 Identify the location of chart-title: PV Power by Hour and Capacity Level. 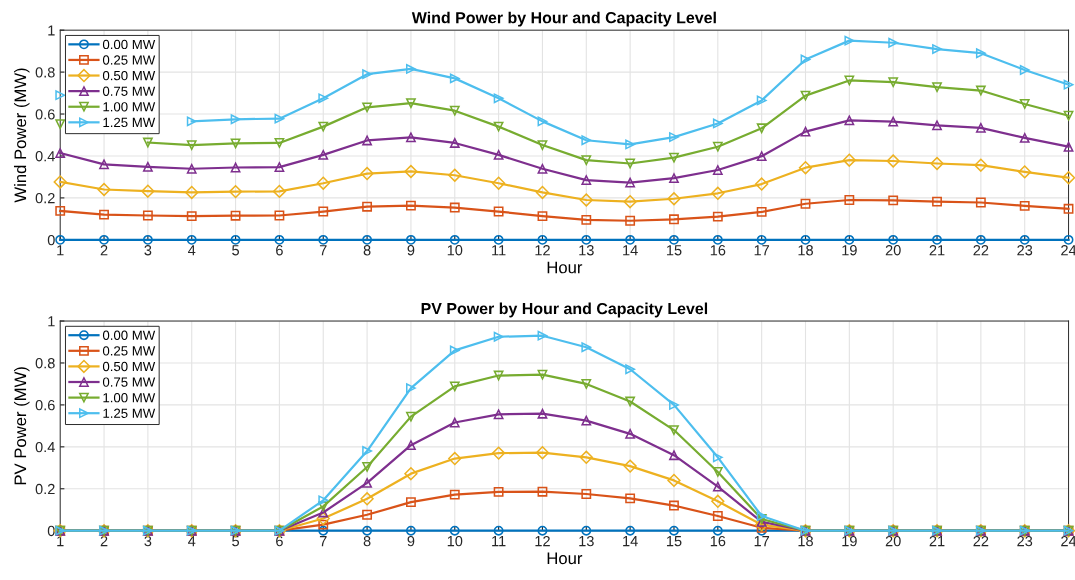
(564, 310).